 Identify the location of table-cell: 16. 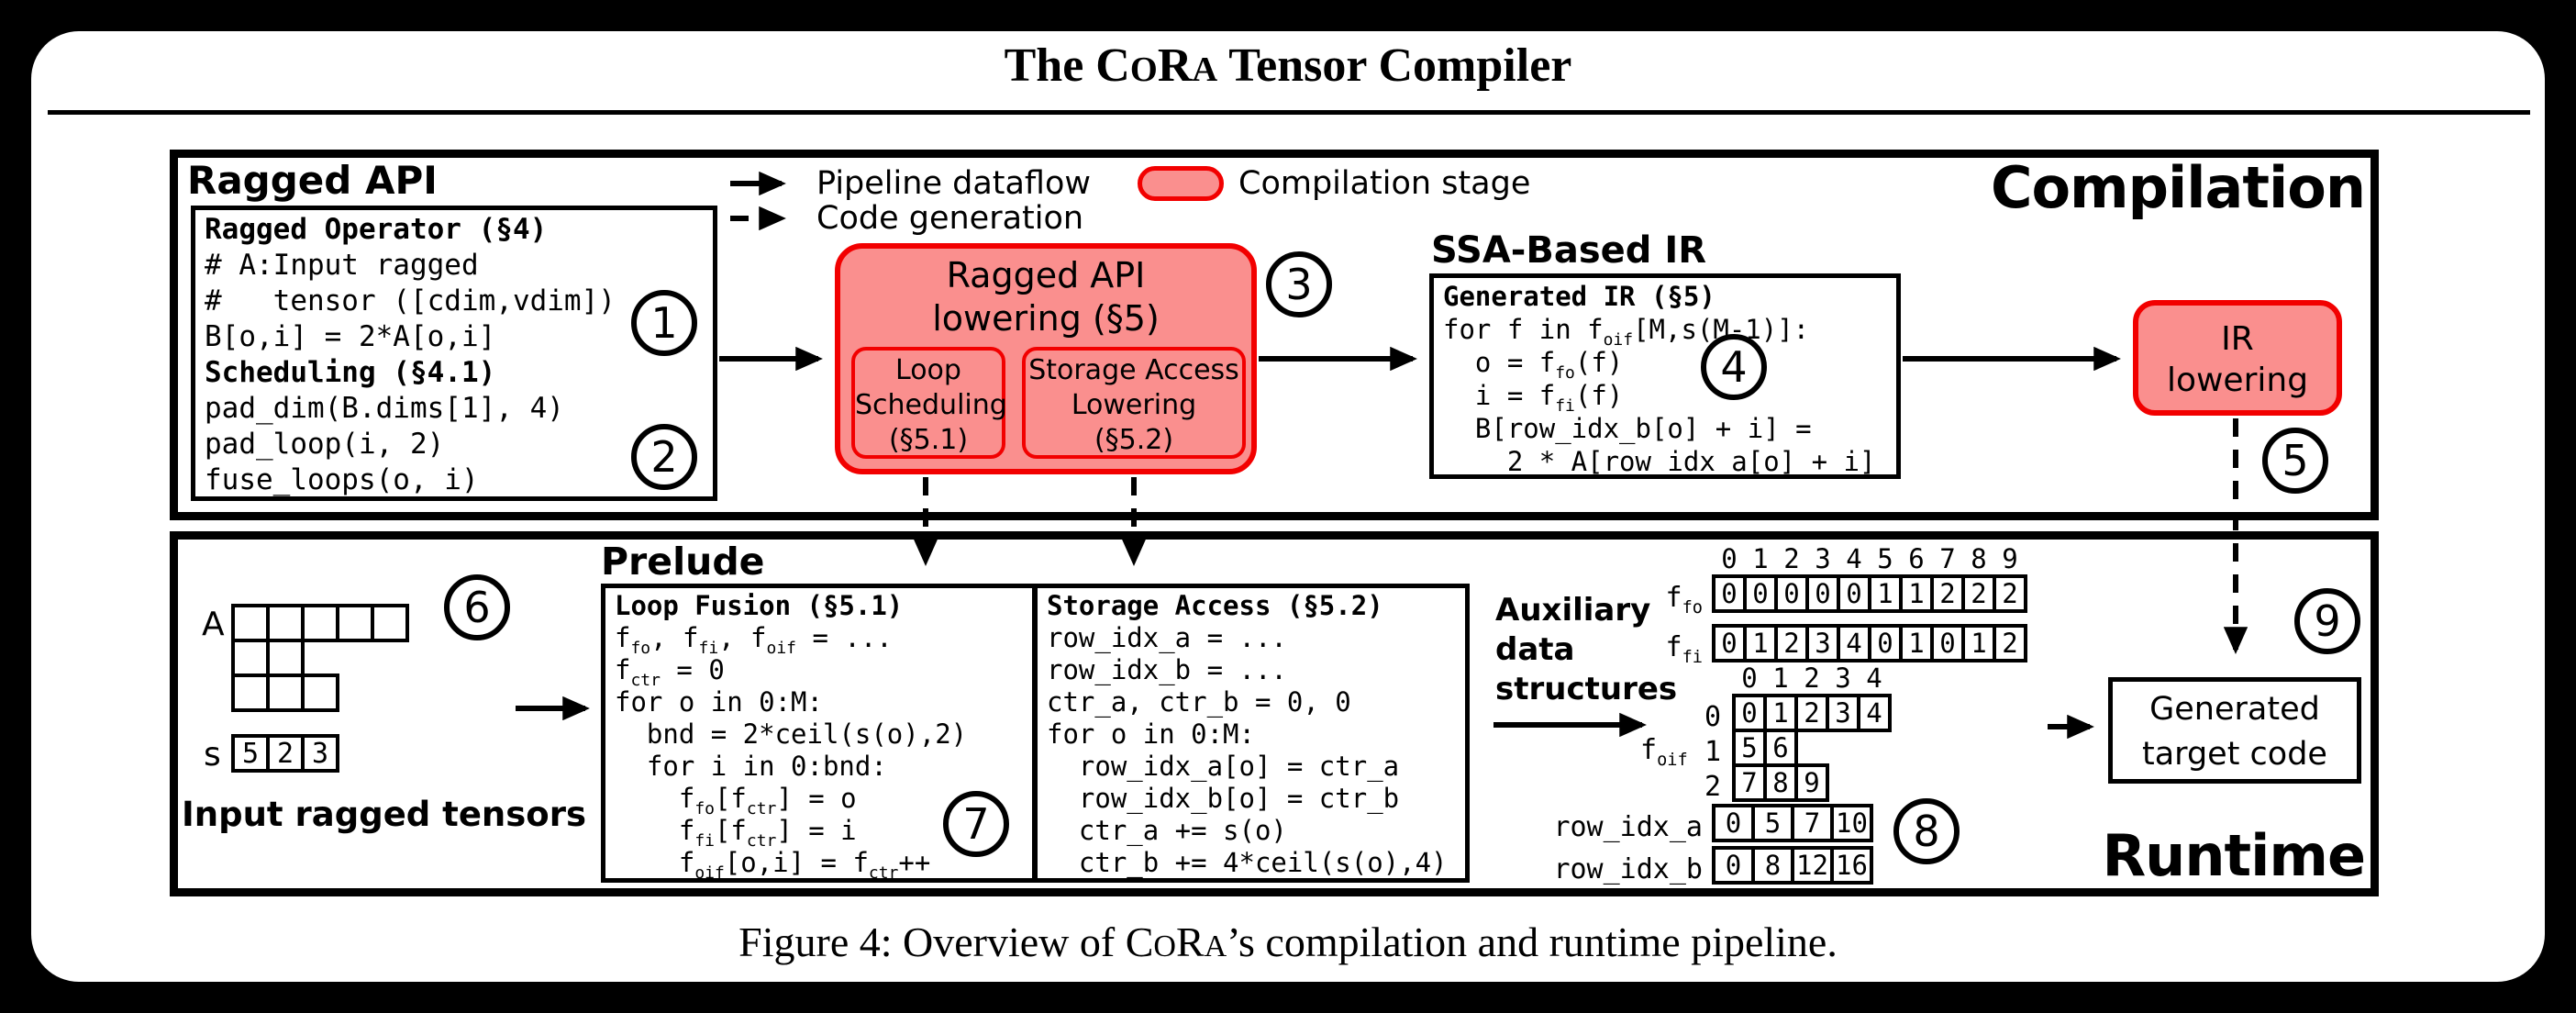
(1851, 865).